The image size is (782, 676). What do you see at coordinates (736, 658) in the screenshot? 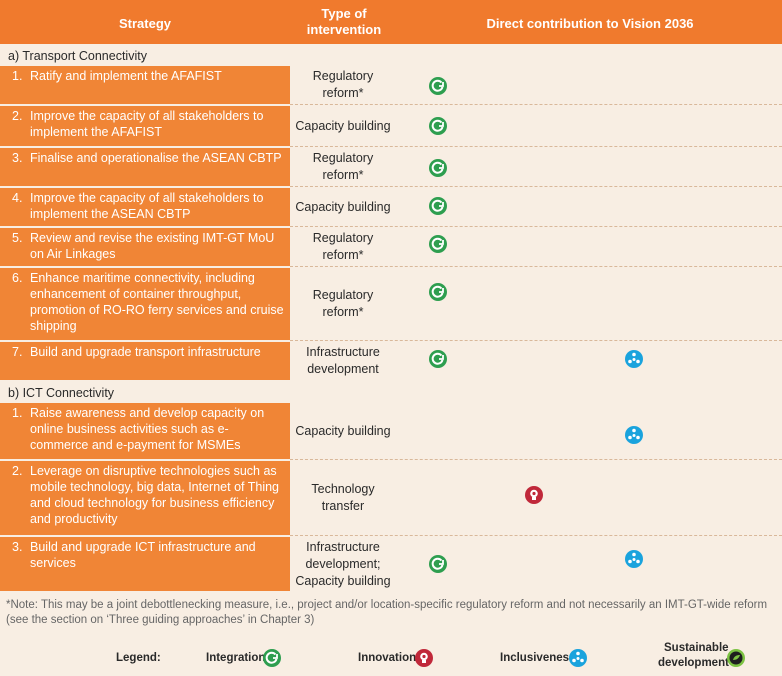
I see `sustainable-development-icon` at bounding box center [736, 658].